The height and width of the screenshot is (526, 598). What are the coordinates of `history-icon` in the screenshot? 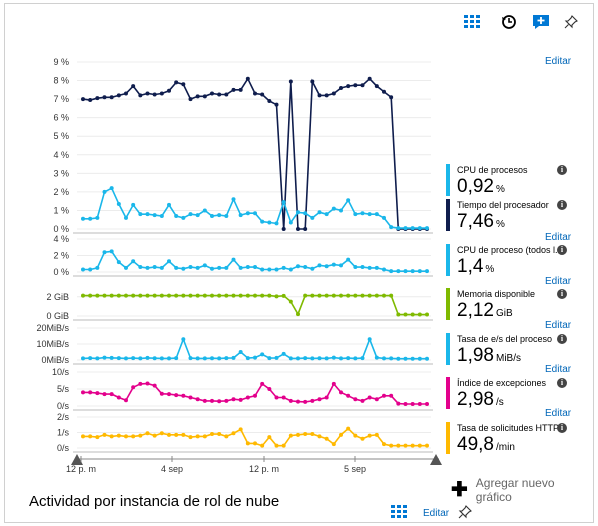 It's located at (509, 22).